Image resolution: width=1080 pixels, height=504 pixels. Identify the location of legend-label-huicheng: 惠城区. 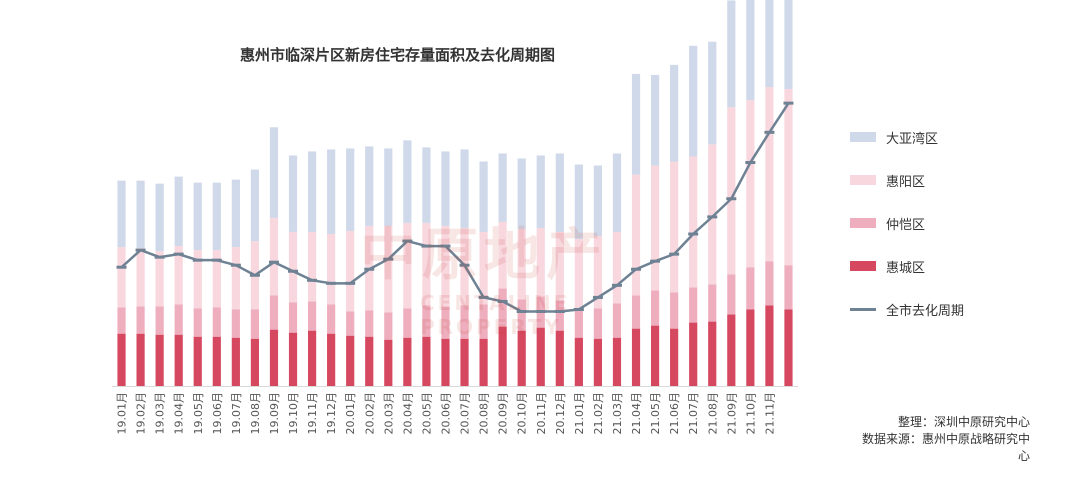
(906, 268).